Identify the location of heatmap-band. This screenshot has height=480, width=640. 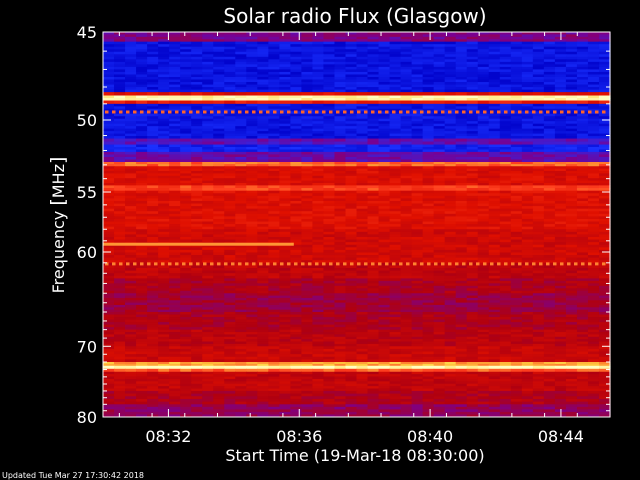
(357, 121).